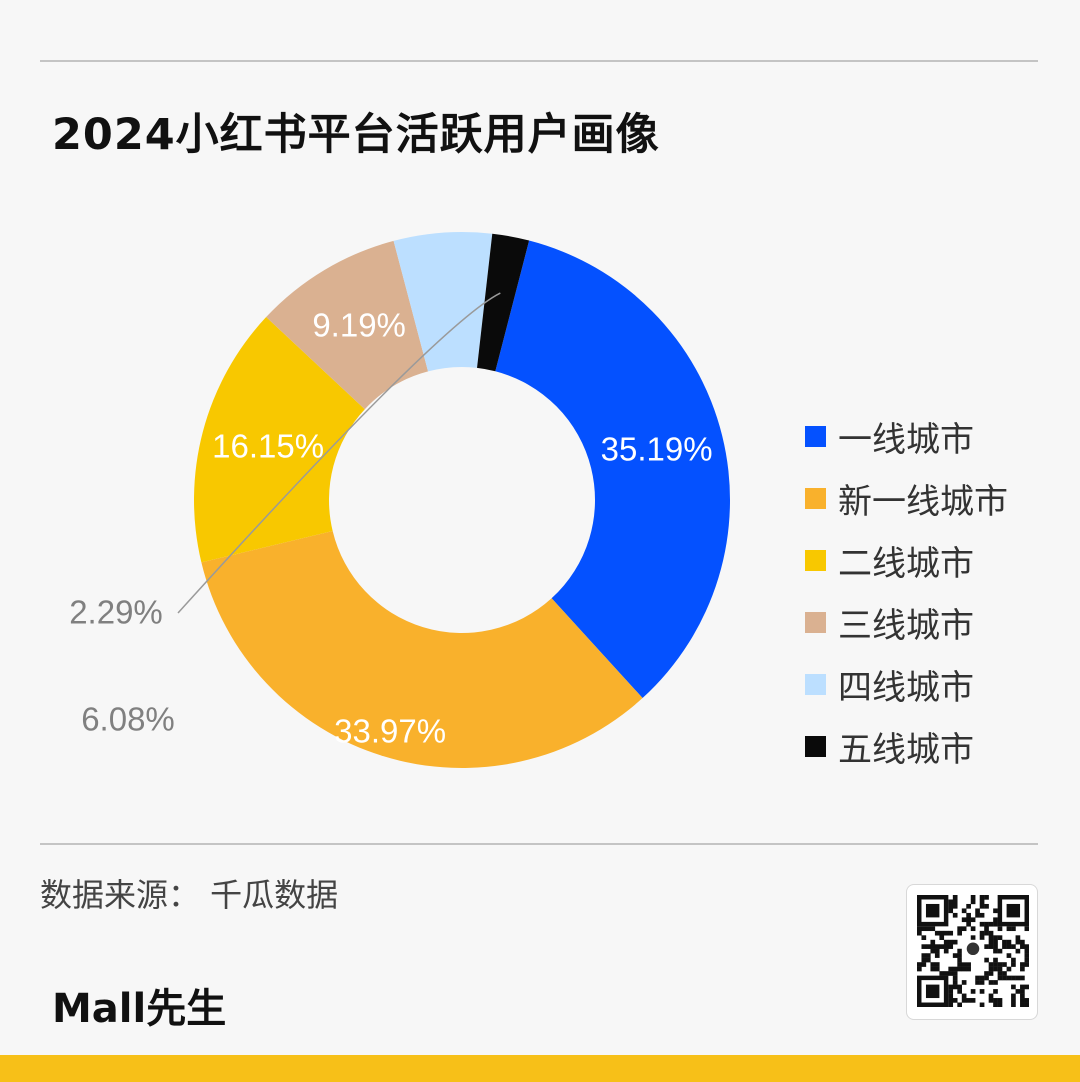 The width and height of the screenshot is (1080, 1082). Describe the element at coordinates (390, 730) in the screenshot. I see `value-label-2: 33.97%` at that location.